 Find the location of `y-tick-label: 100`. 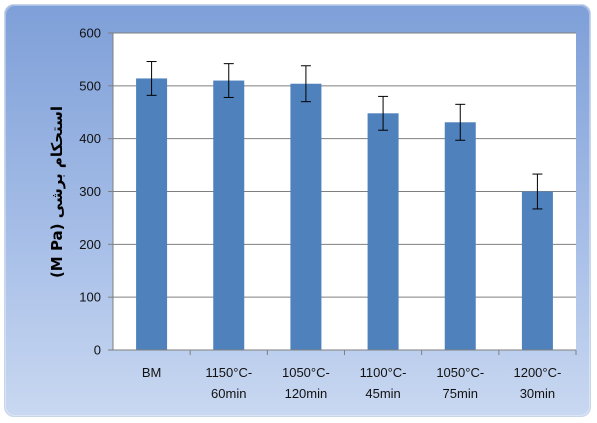

y-tick-label: 100 is located at coordinates (90, 297).